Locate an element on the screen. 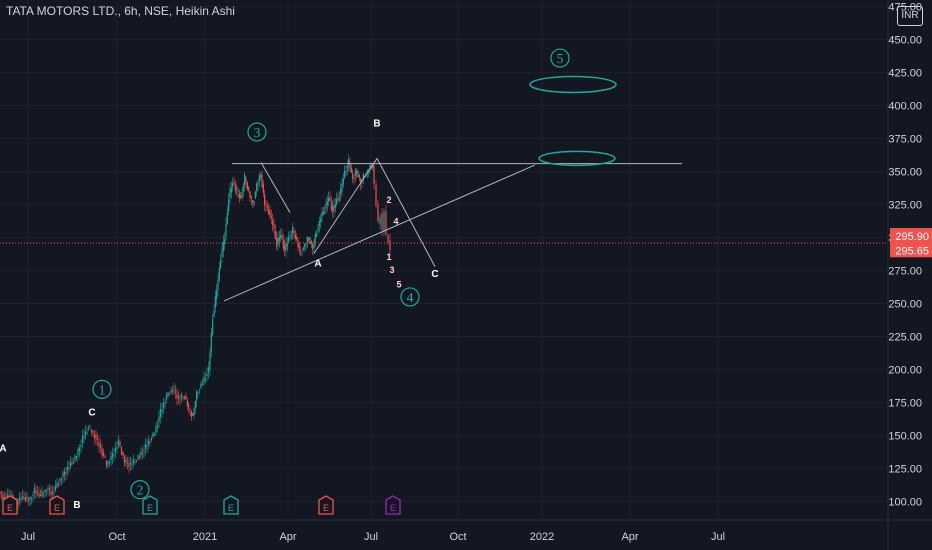 The image size is (932, 550). wave-letter-label: C is located at coordinates (91, 413).